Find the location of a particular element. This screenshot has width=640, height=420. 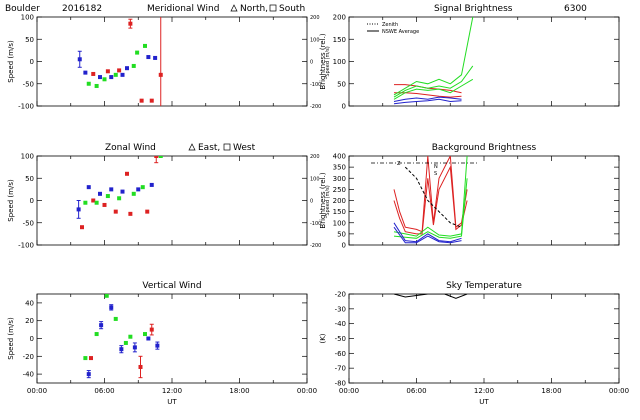

x-tick-label: 12:00 is located at coordinates (484, 391).